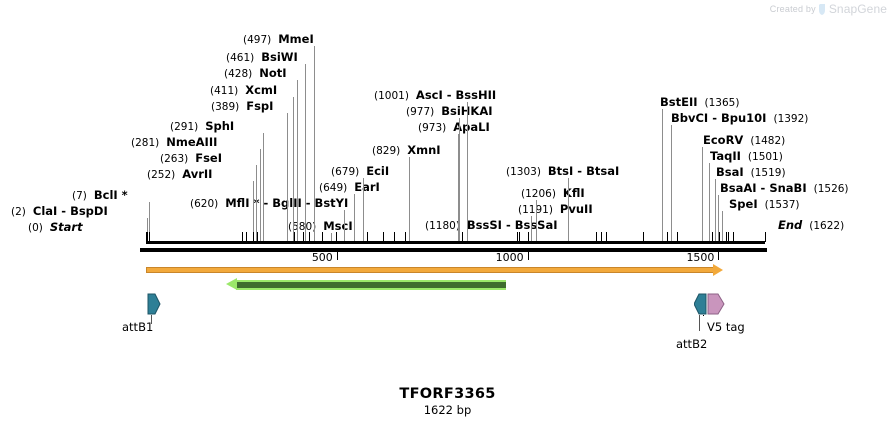  What do you see at coordinates (406, 150) in the screenshot?
I see `enzyme-label: (829) XmnI` at bounding box center [406, 150].